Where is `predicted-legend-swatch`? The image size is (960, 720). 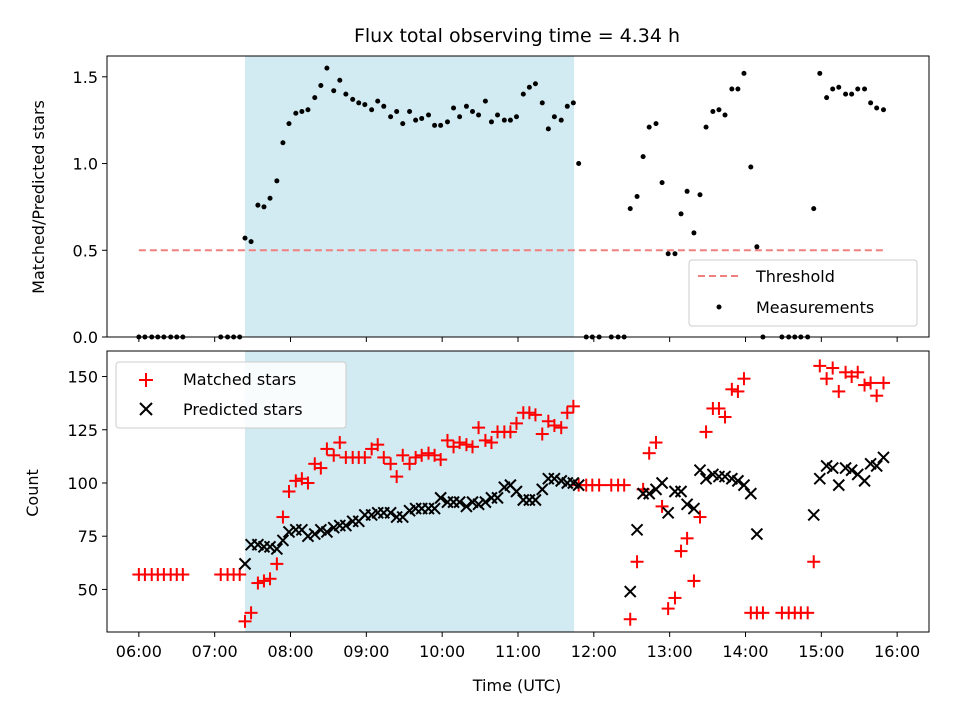 predicted-legend-swatch is located at coordinates (146, 409).